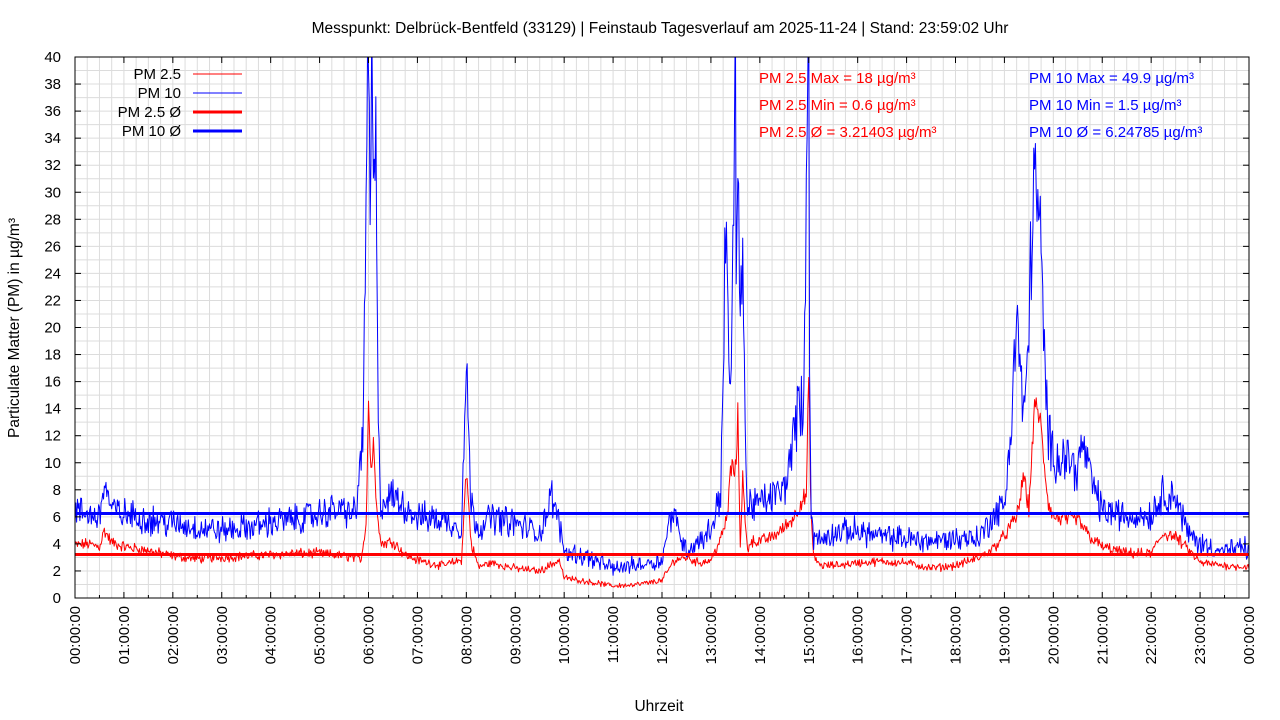 This screenshot has width=1280, height=720. What do you see at coordinates (662, 534) in the screenshot?
I see `average-lines` at bounding box center [662, 534].